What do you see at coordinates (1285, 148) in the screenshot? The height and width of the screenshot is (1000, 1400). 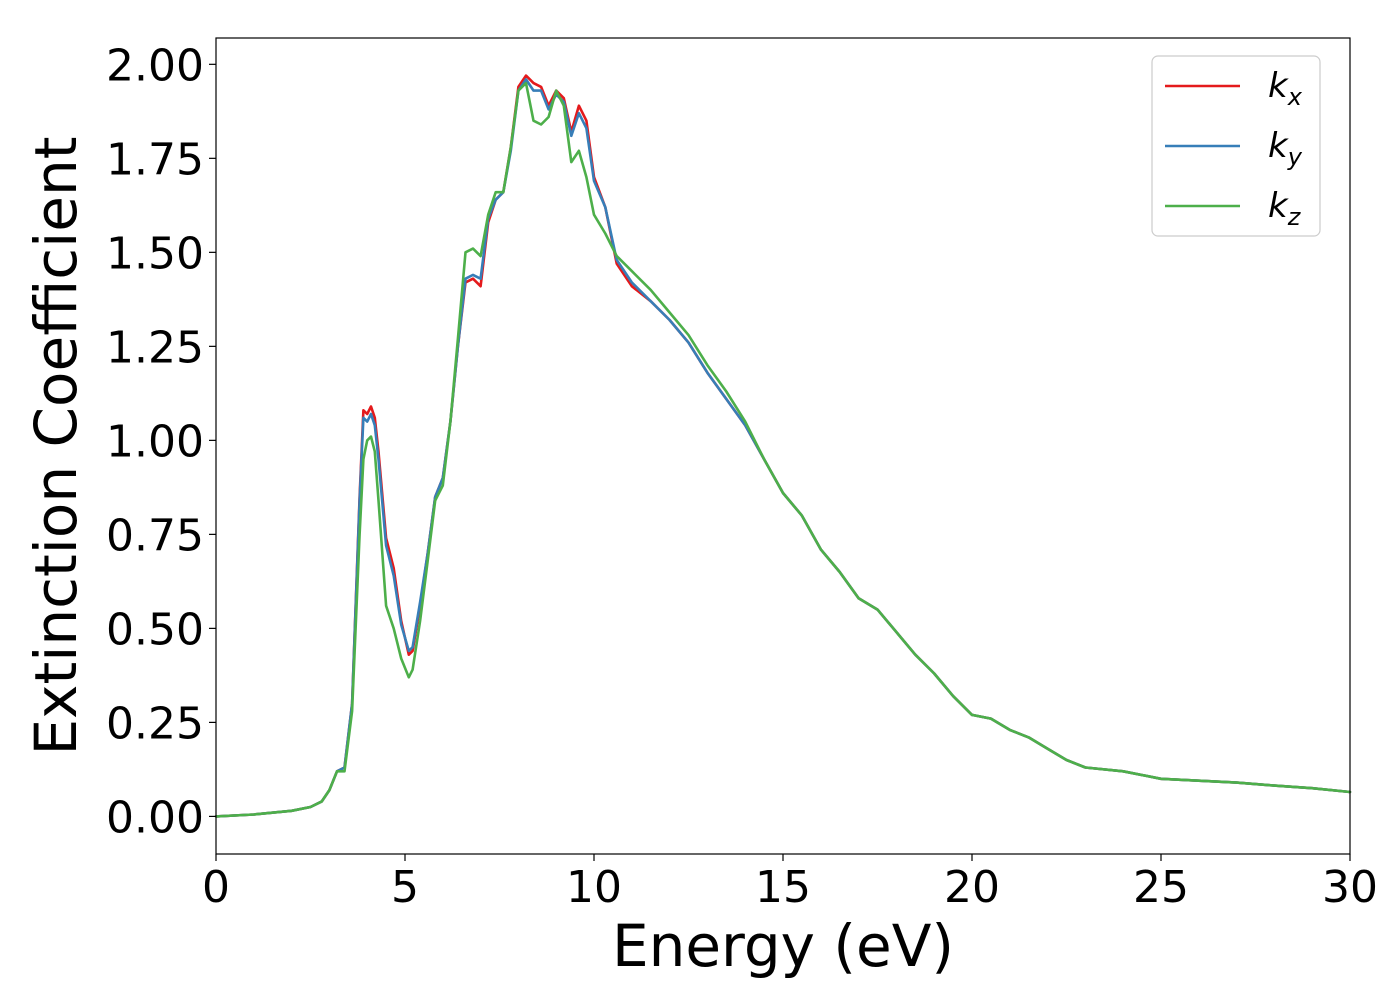 I see `legend-label-ky: ky` at bounding box center [1285, 148].